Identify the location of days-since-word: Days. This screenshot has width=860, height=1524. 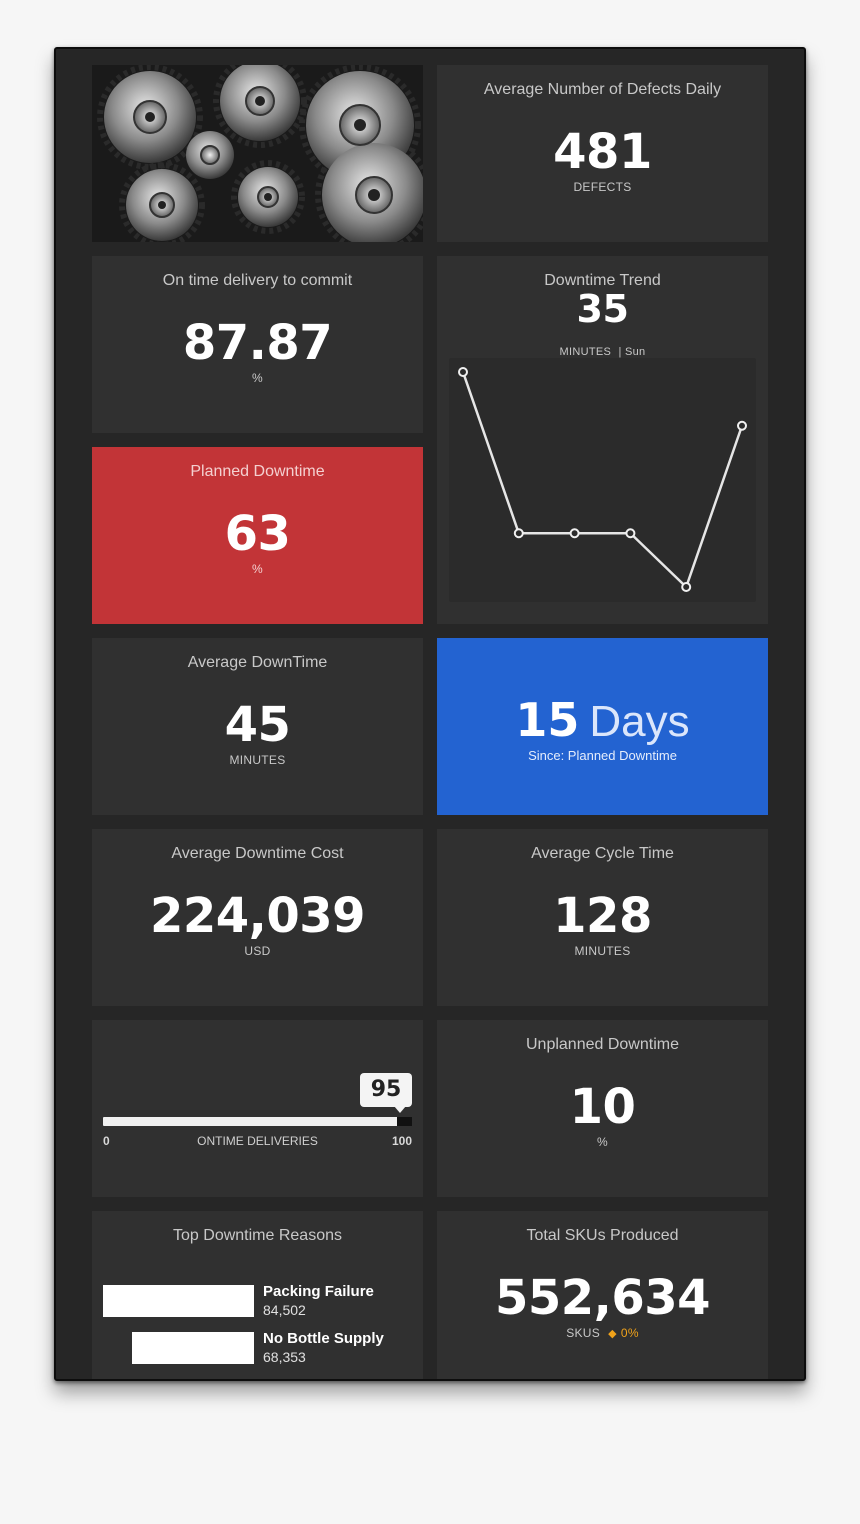
(639, 721).